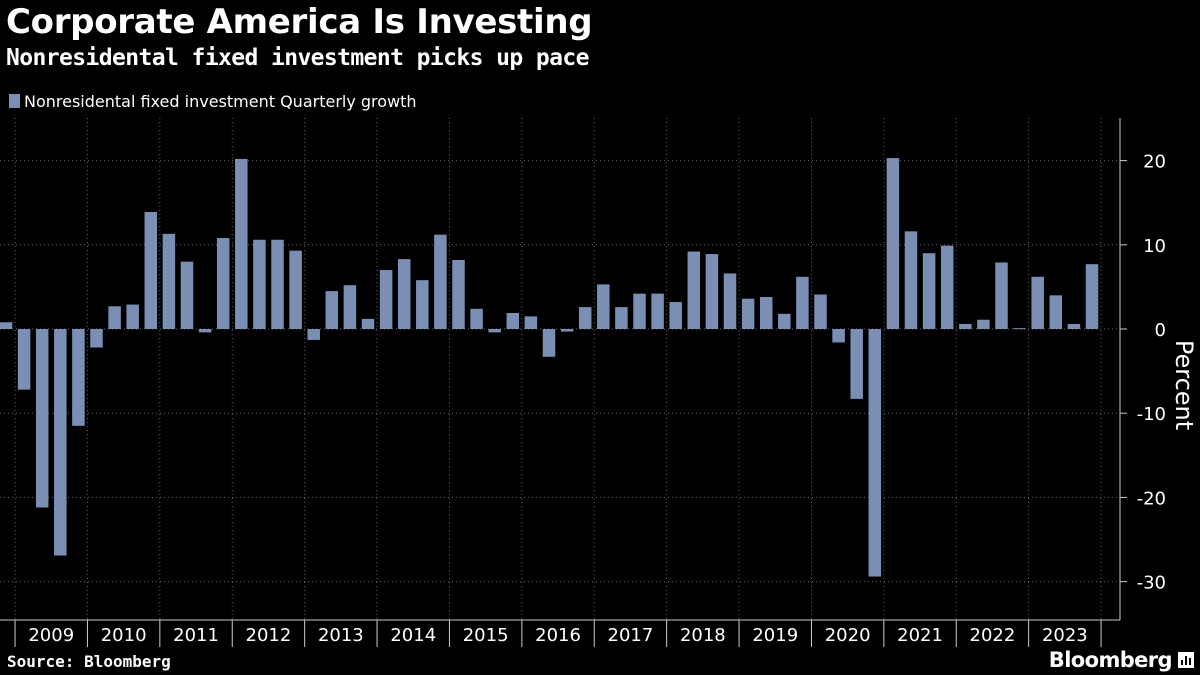 This screenshot has width=1200, height=675. What do you see at coordinates (1065, 635) in the screenshot?
I see `x-tick-label: 2023` at bounding box center [1065, 635].